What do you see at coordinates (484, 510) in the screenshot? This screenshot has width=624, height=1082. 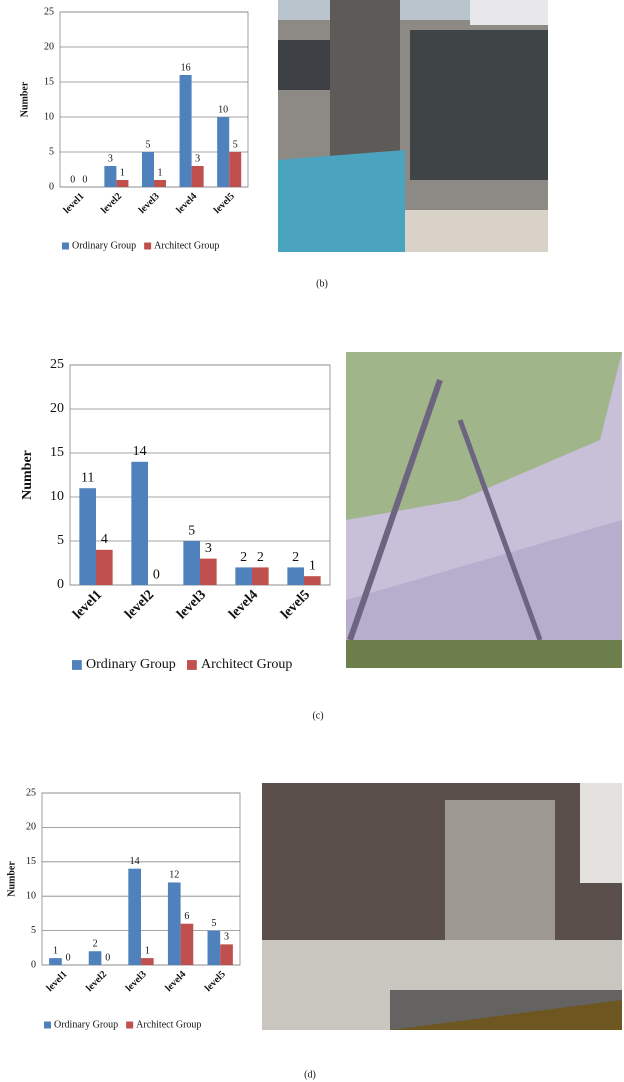 I see `photo-cracked-wall` at bounding box center [484, 510].